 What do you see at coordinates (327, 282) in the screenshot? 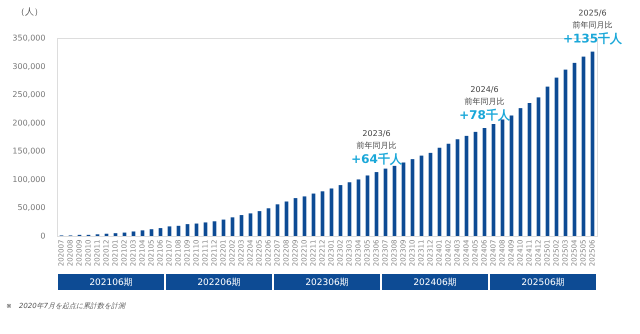
I see `text: 202306期` at bounding box center [327, 282].